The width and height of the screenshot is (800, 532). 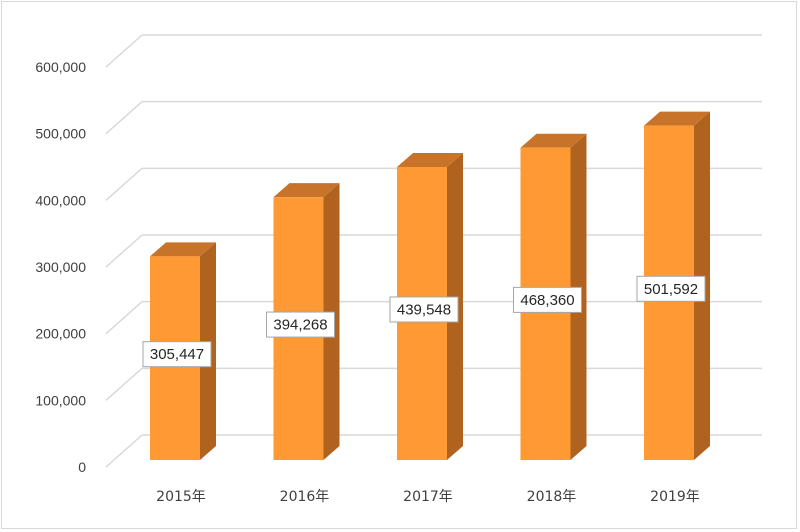 What do you see at coordinates (60, 67) in the screenshot?
I see `y-tick-label: 600,000` at bounding box center [60, 67].